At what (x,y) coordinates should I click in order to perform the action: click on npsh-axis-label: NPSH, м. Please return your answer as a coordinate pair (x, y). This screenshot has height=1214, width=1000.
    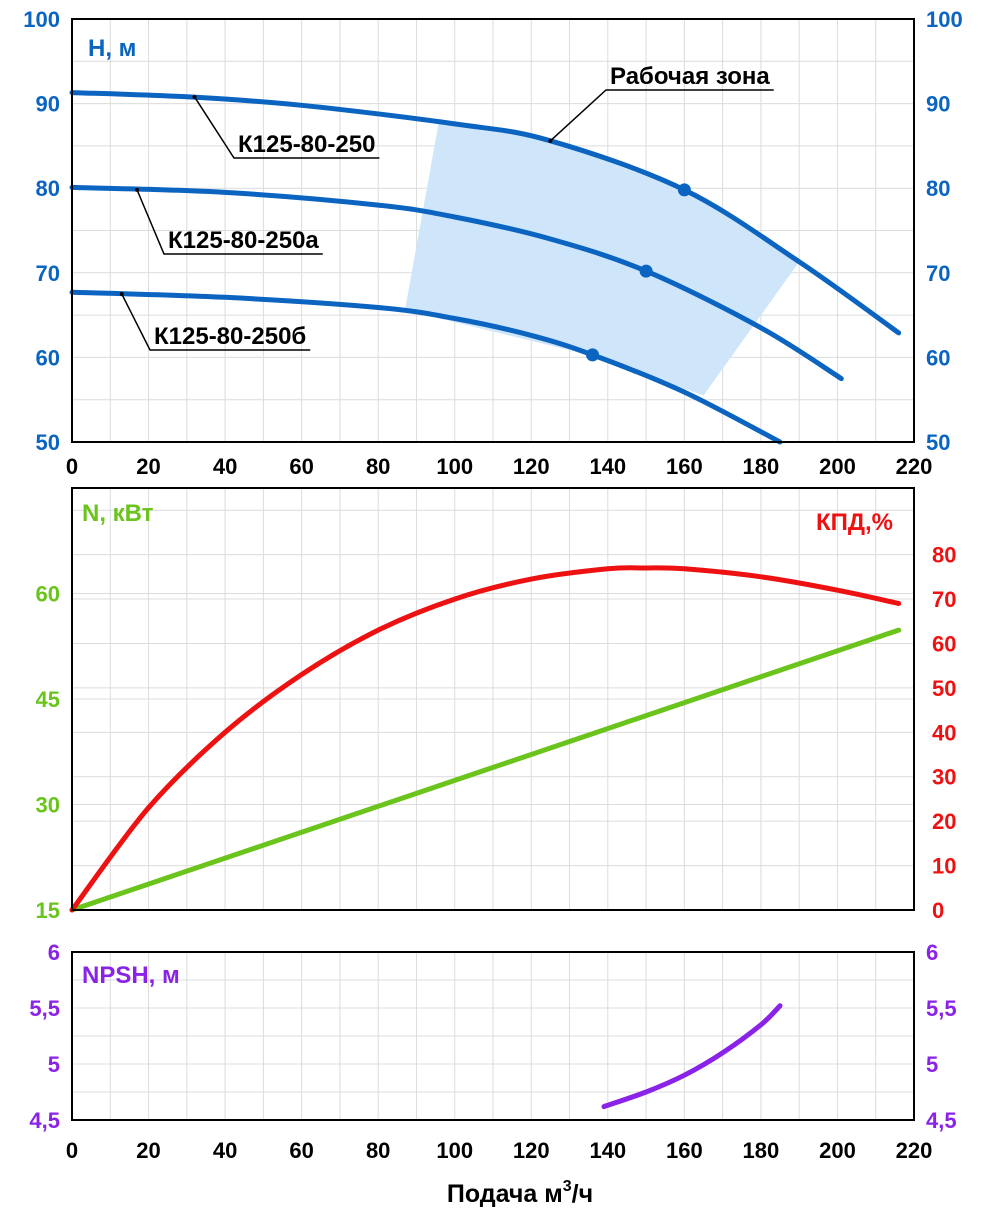
    Looking at the image, I should click on (131, 975).